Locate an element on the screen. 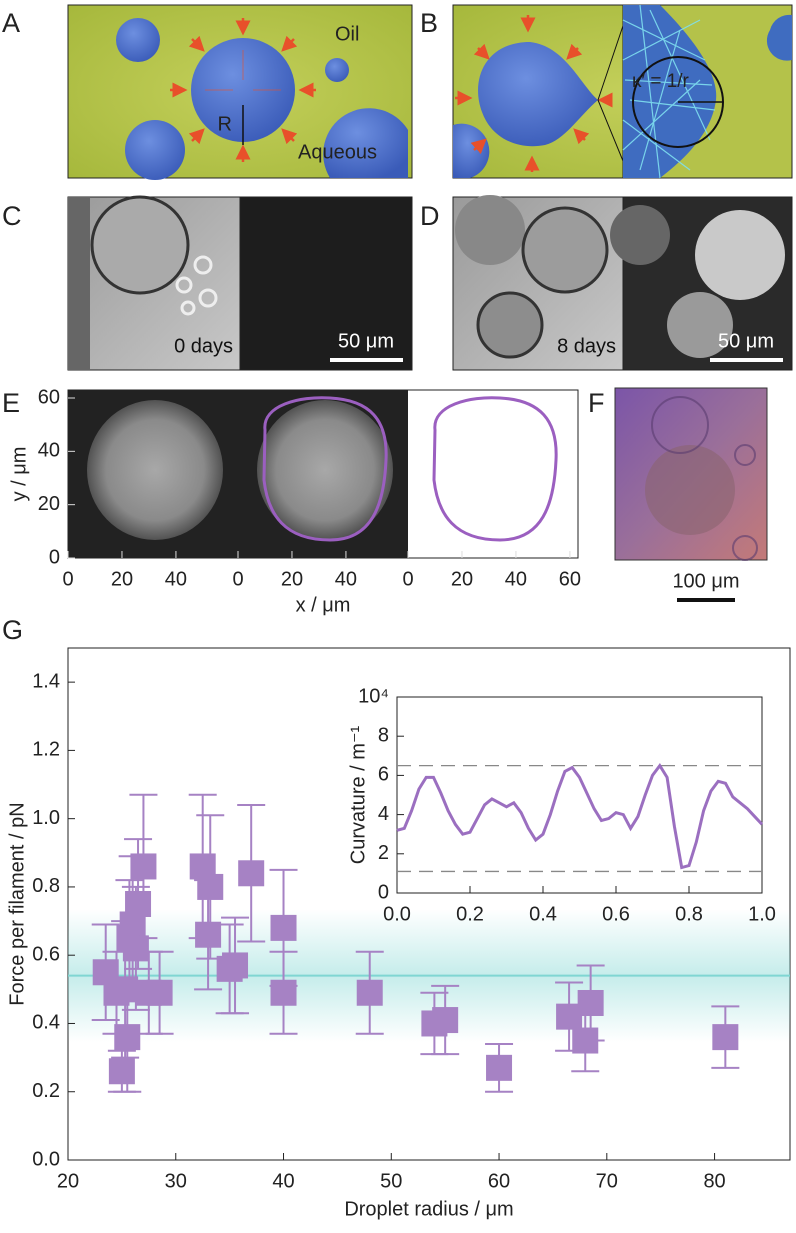 The height and width of the screenshot is (1233, 796). time-label: 8 days is located at coordinates (586, 346).